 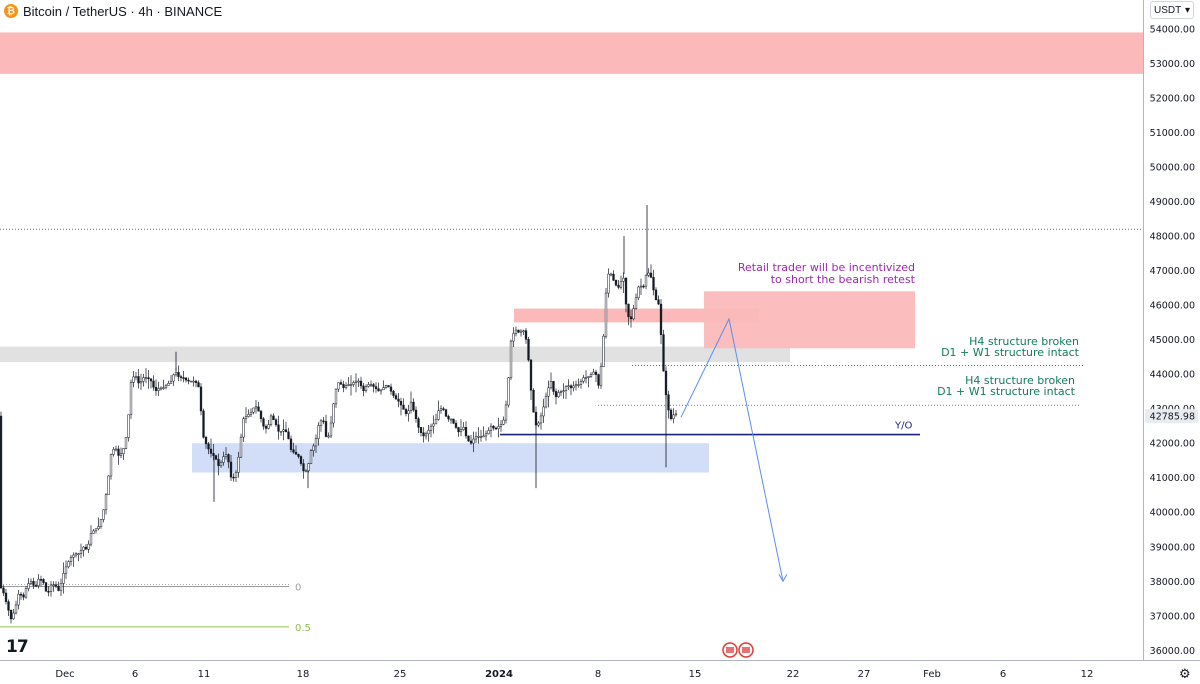 I want to click on lower-note-line-1: H4 structure broken, so click(x=1020, y=380).